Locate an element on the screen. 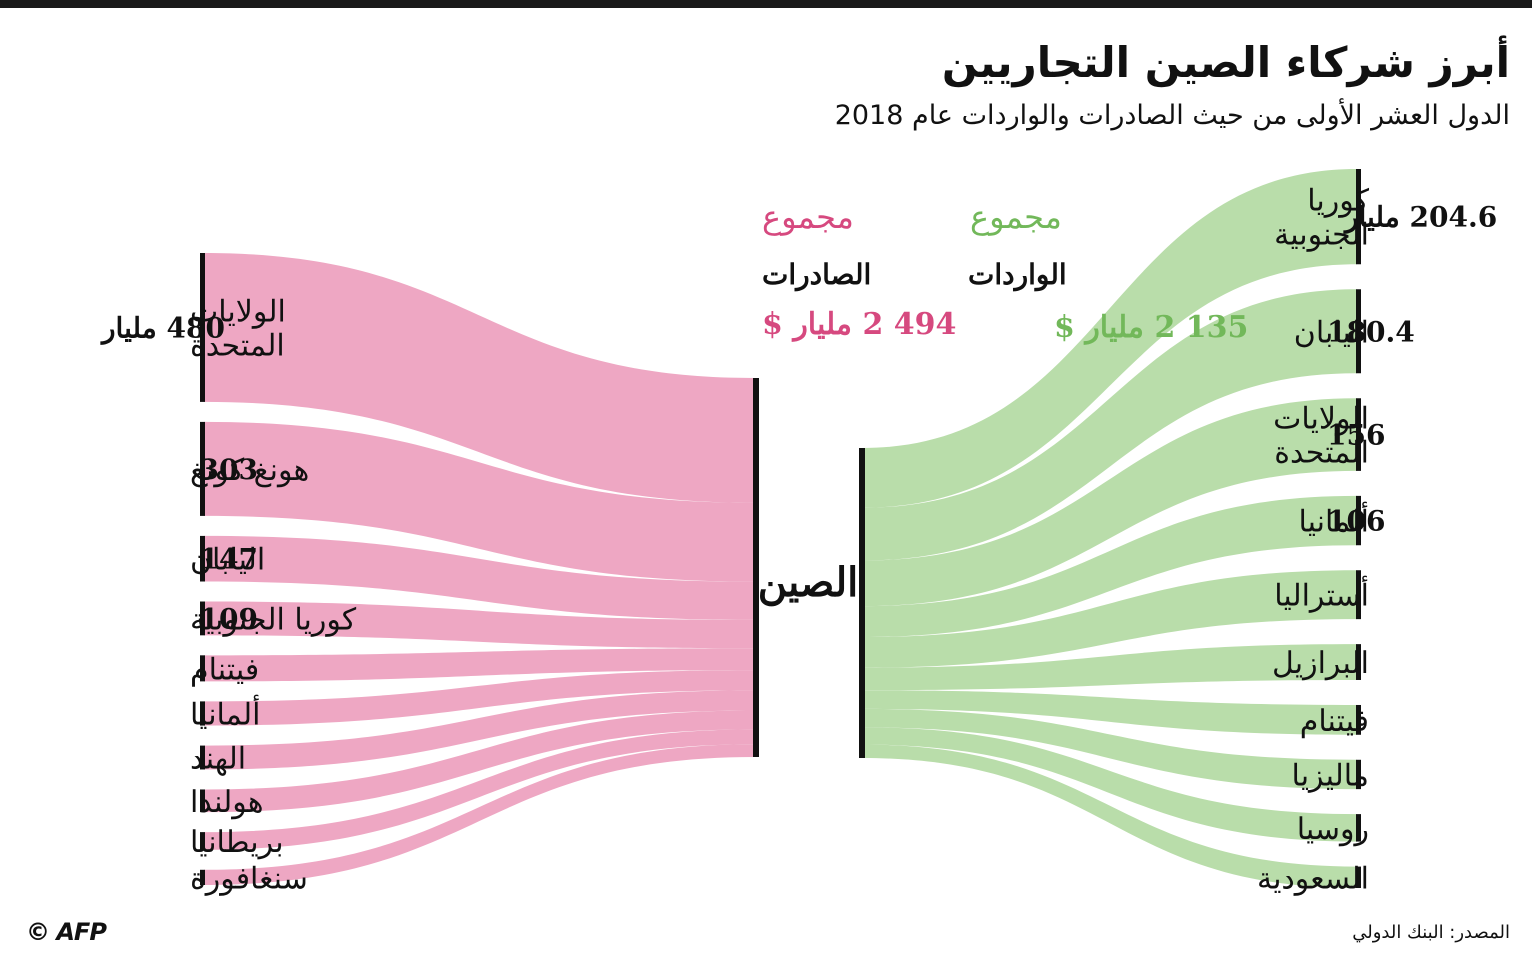 This screenshot has height=960, width=1532. import-country-label: الجنوبية is located at coordinates (1321, 235).